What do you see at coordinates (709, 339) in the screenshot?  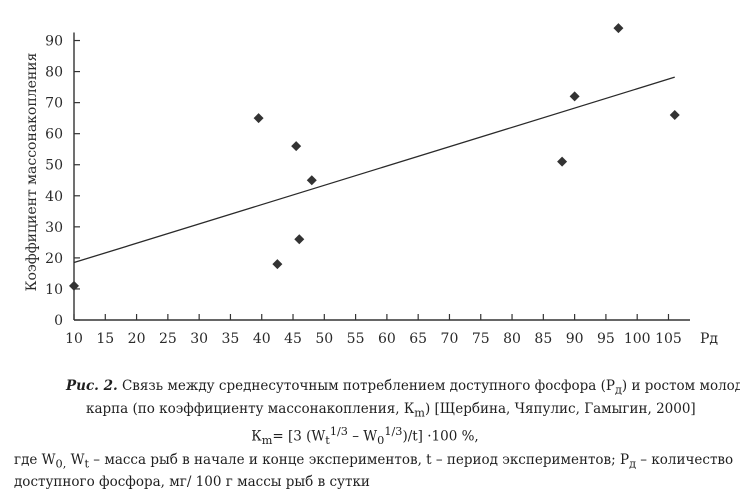 I see `x-axis-label: Рд` at bounding box center [709, 339].